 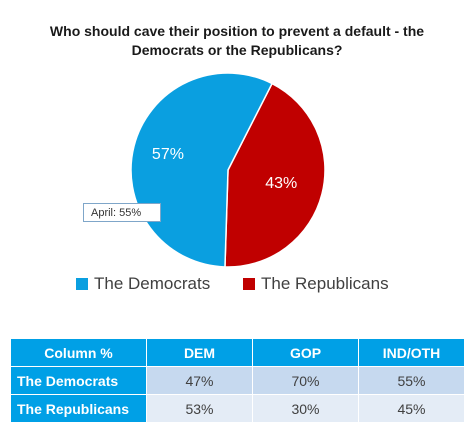 I want to click on legend-item-democrats: The Democrats, so click(x=143, y=284).